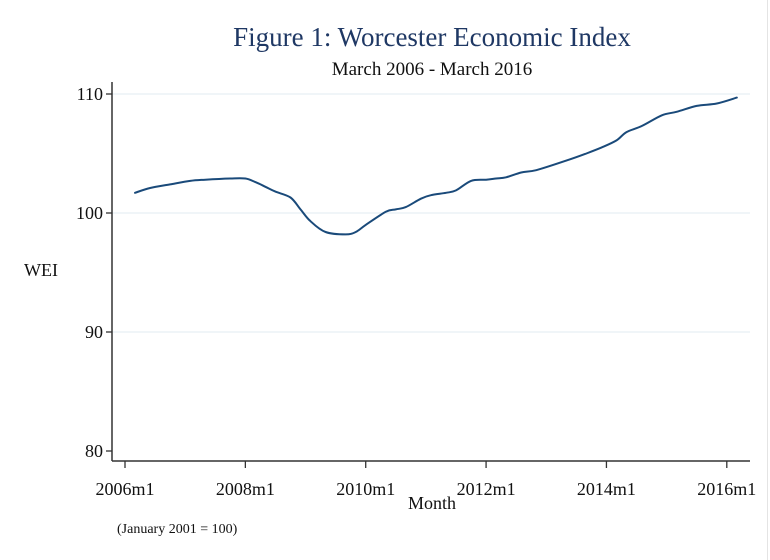 This screenshot has width=770, height=560. Describe the element at coordinates (94, 451) in the screenshot. I see `y-tick-label-80: 80` at that location.